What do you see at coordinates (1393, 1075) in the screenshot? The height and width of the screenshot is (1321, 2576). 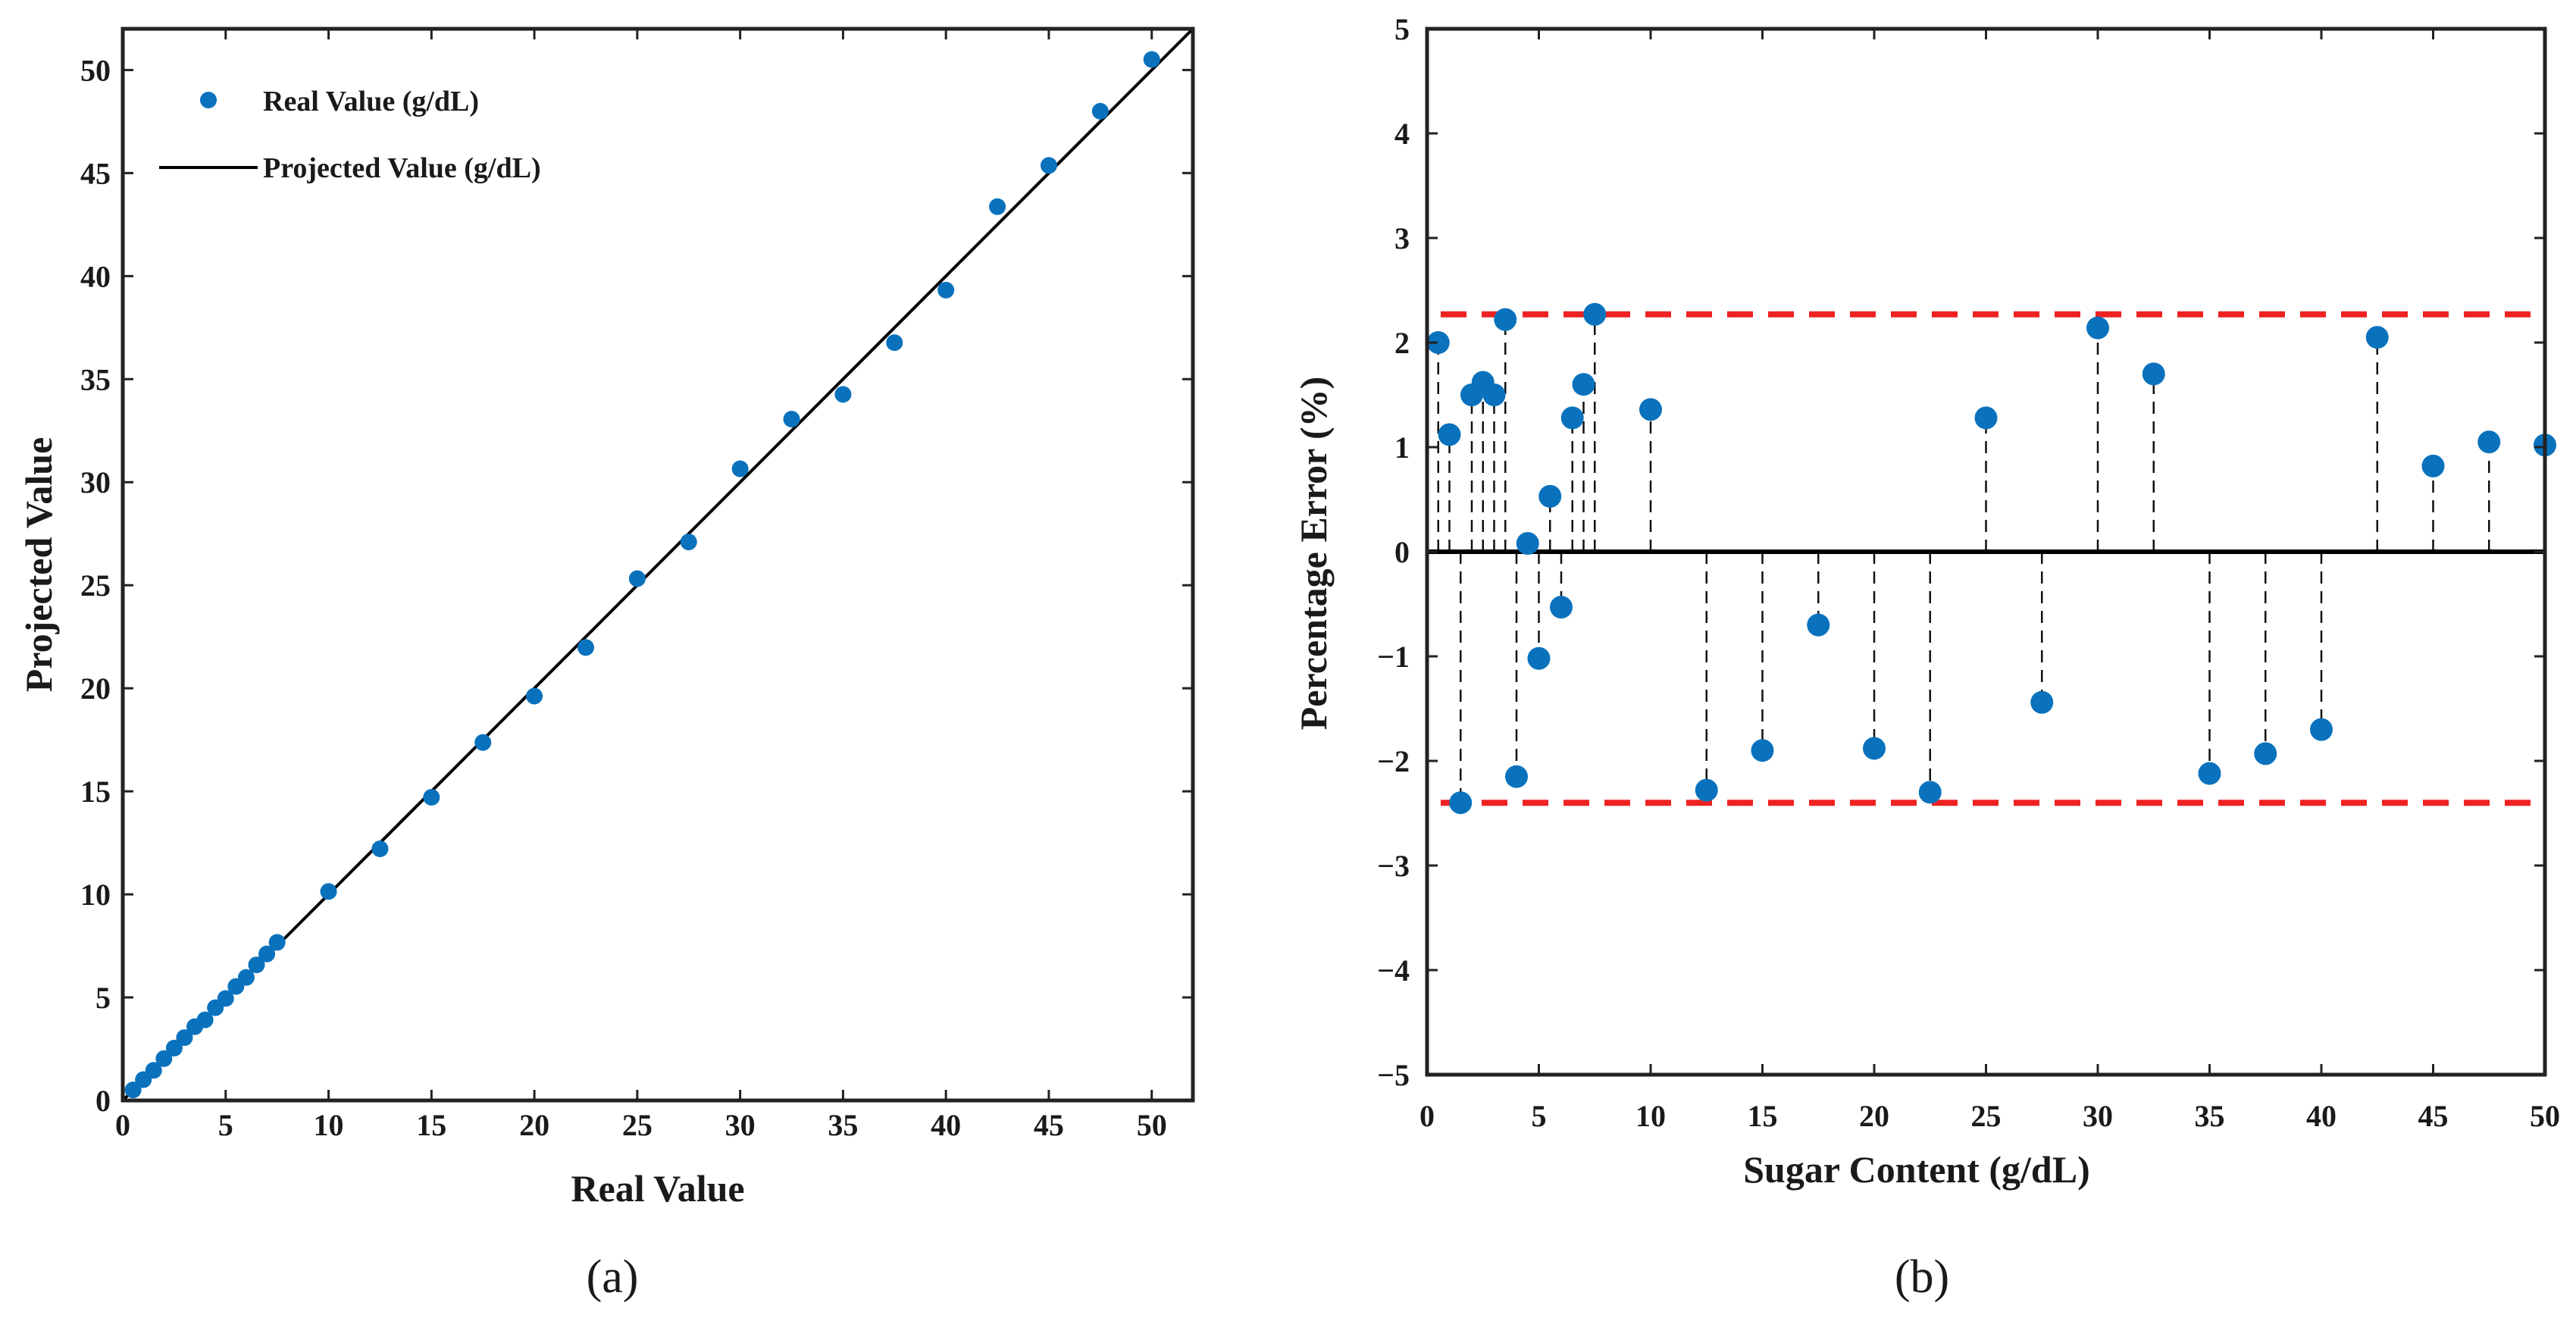 I see `y-tick-label: −5` at bounding box center [1393, 1075].